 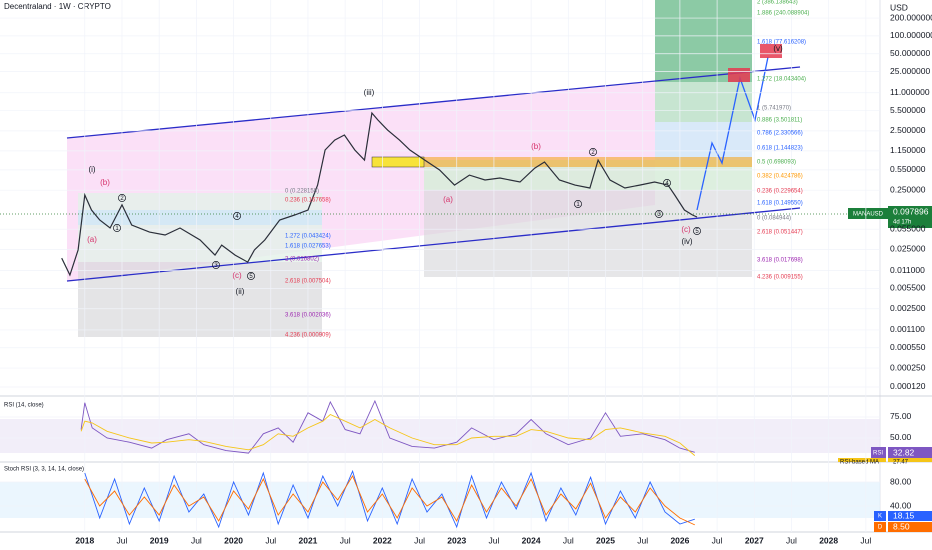 What do you see at coordinates (369, 92) in the screenshot?
I see `wave-label: (iii)` at bounding box center [369, 92].